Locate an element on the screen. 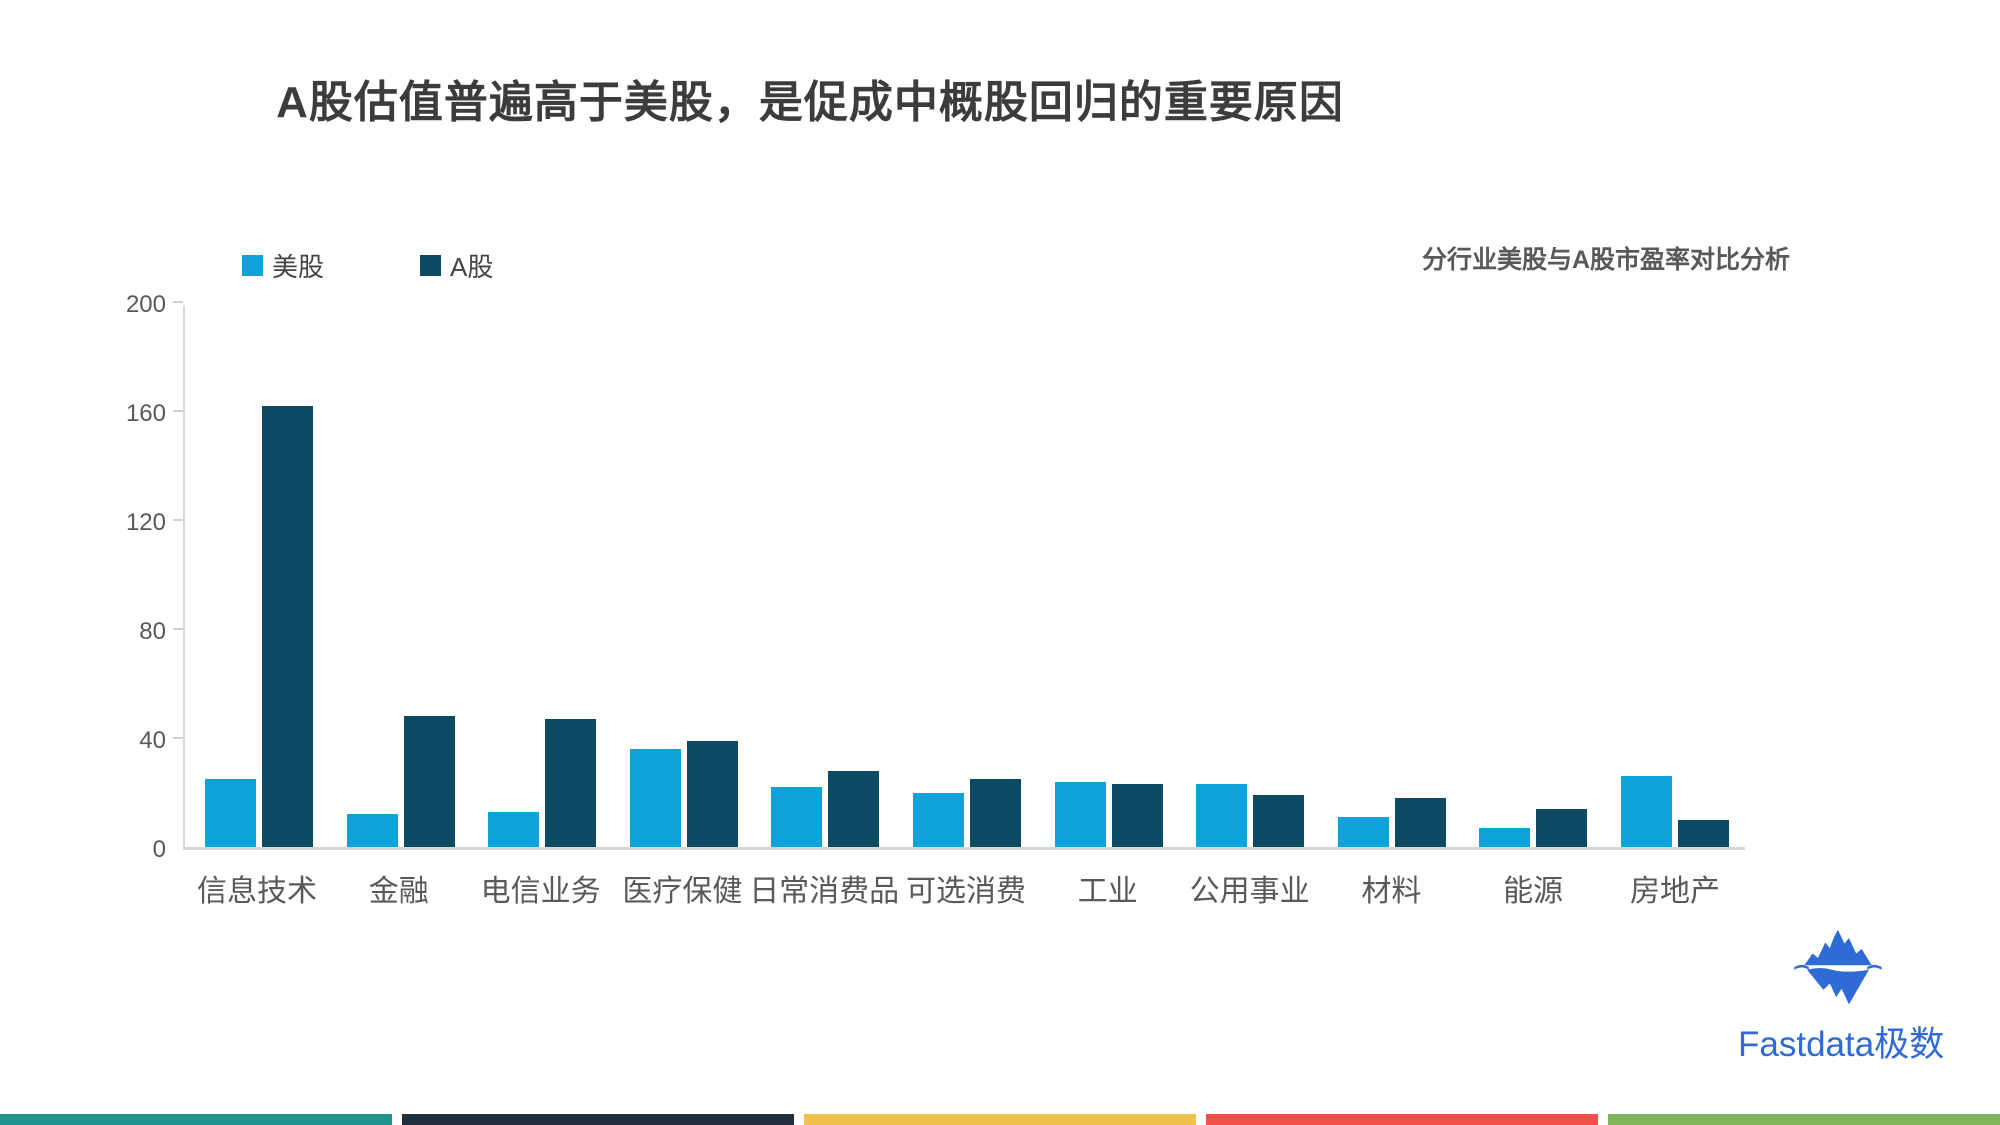  bar-group-可选消费 is located at coordinates (966, 576).